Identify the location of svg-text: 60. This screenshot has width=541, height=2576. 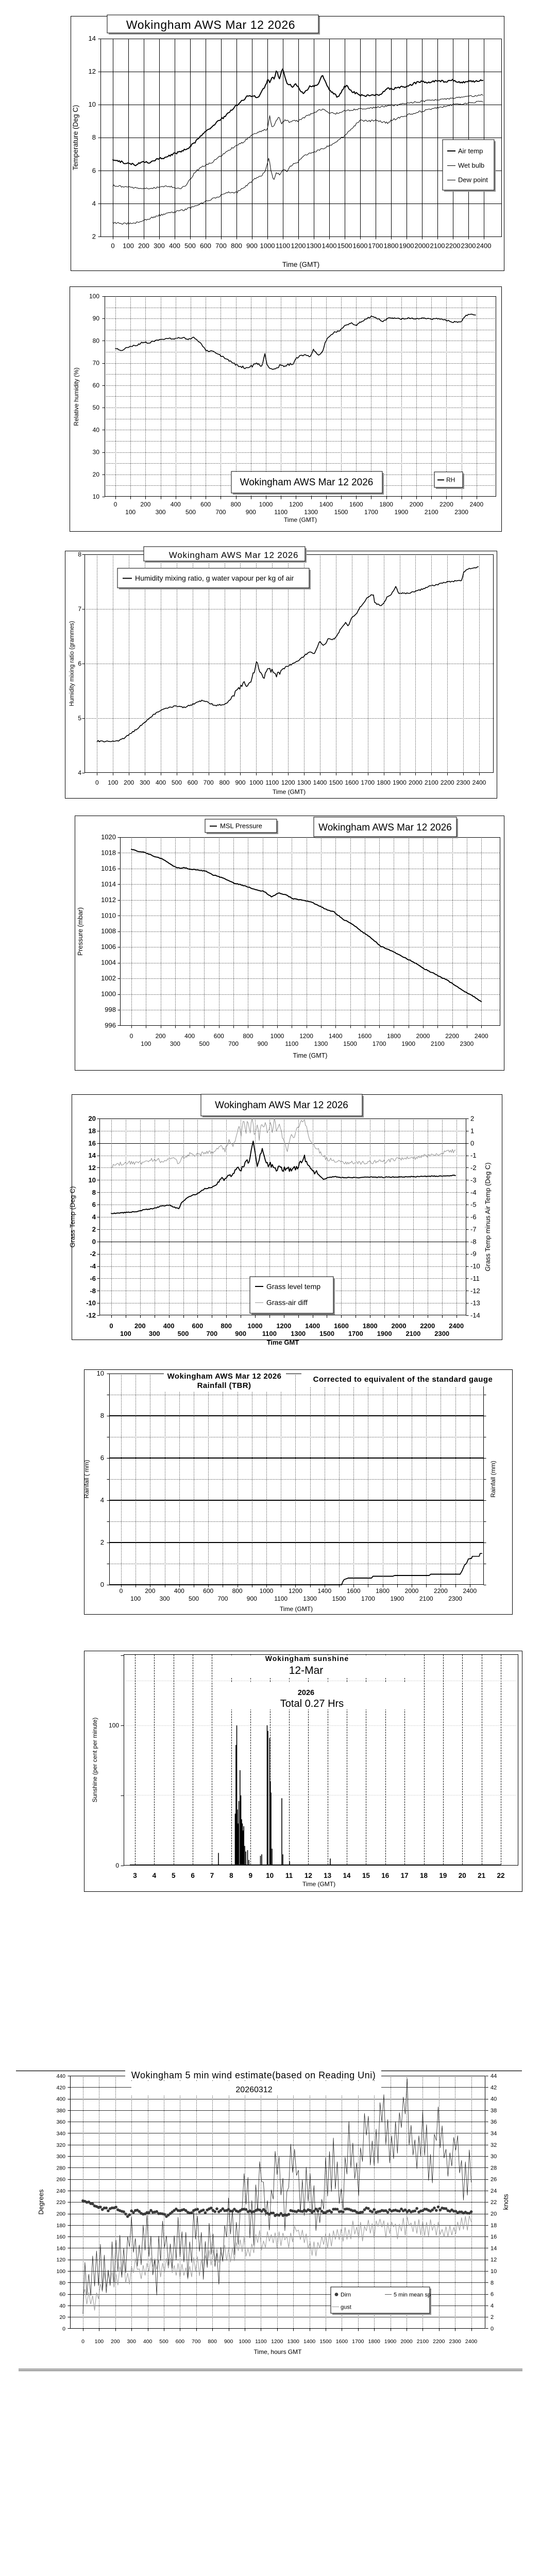
(62, 2295).